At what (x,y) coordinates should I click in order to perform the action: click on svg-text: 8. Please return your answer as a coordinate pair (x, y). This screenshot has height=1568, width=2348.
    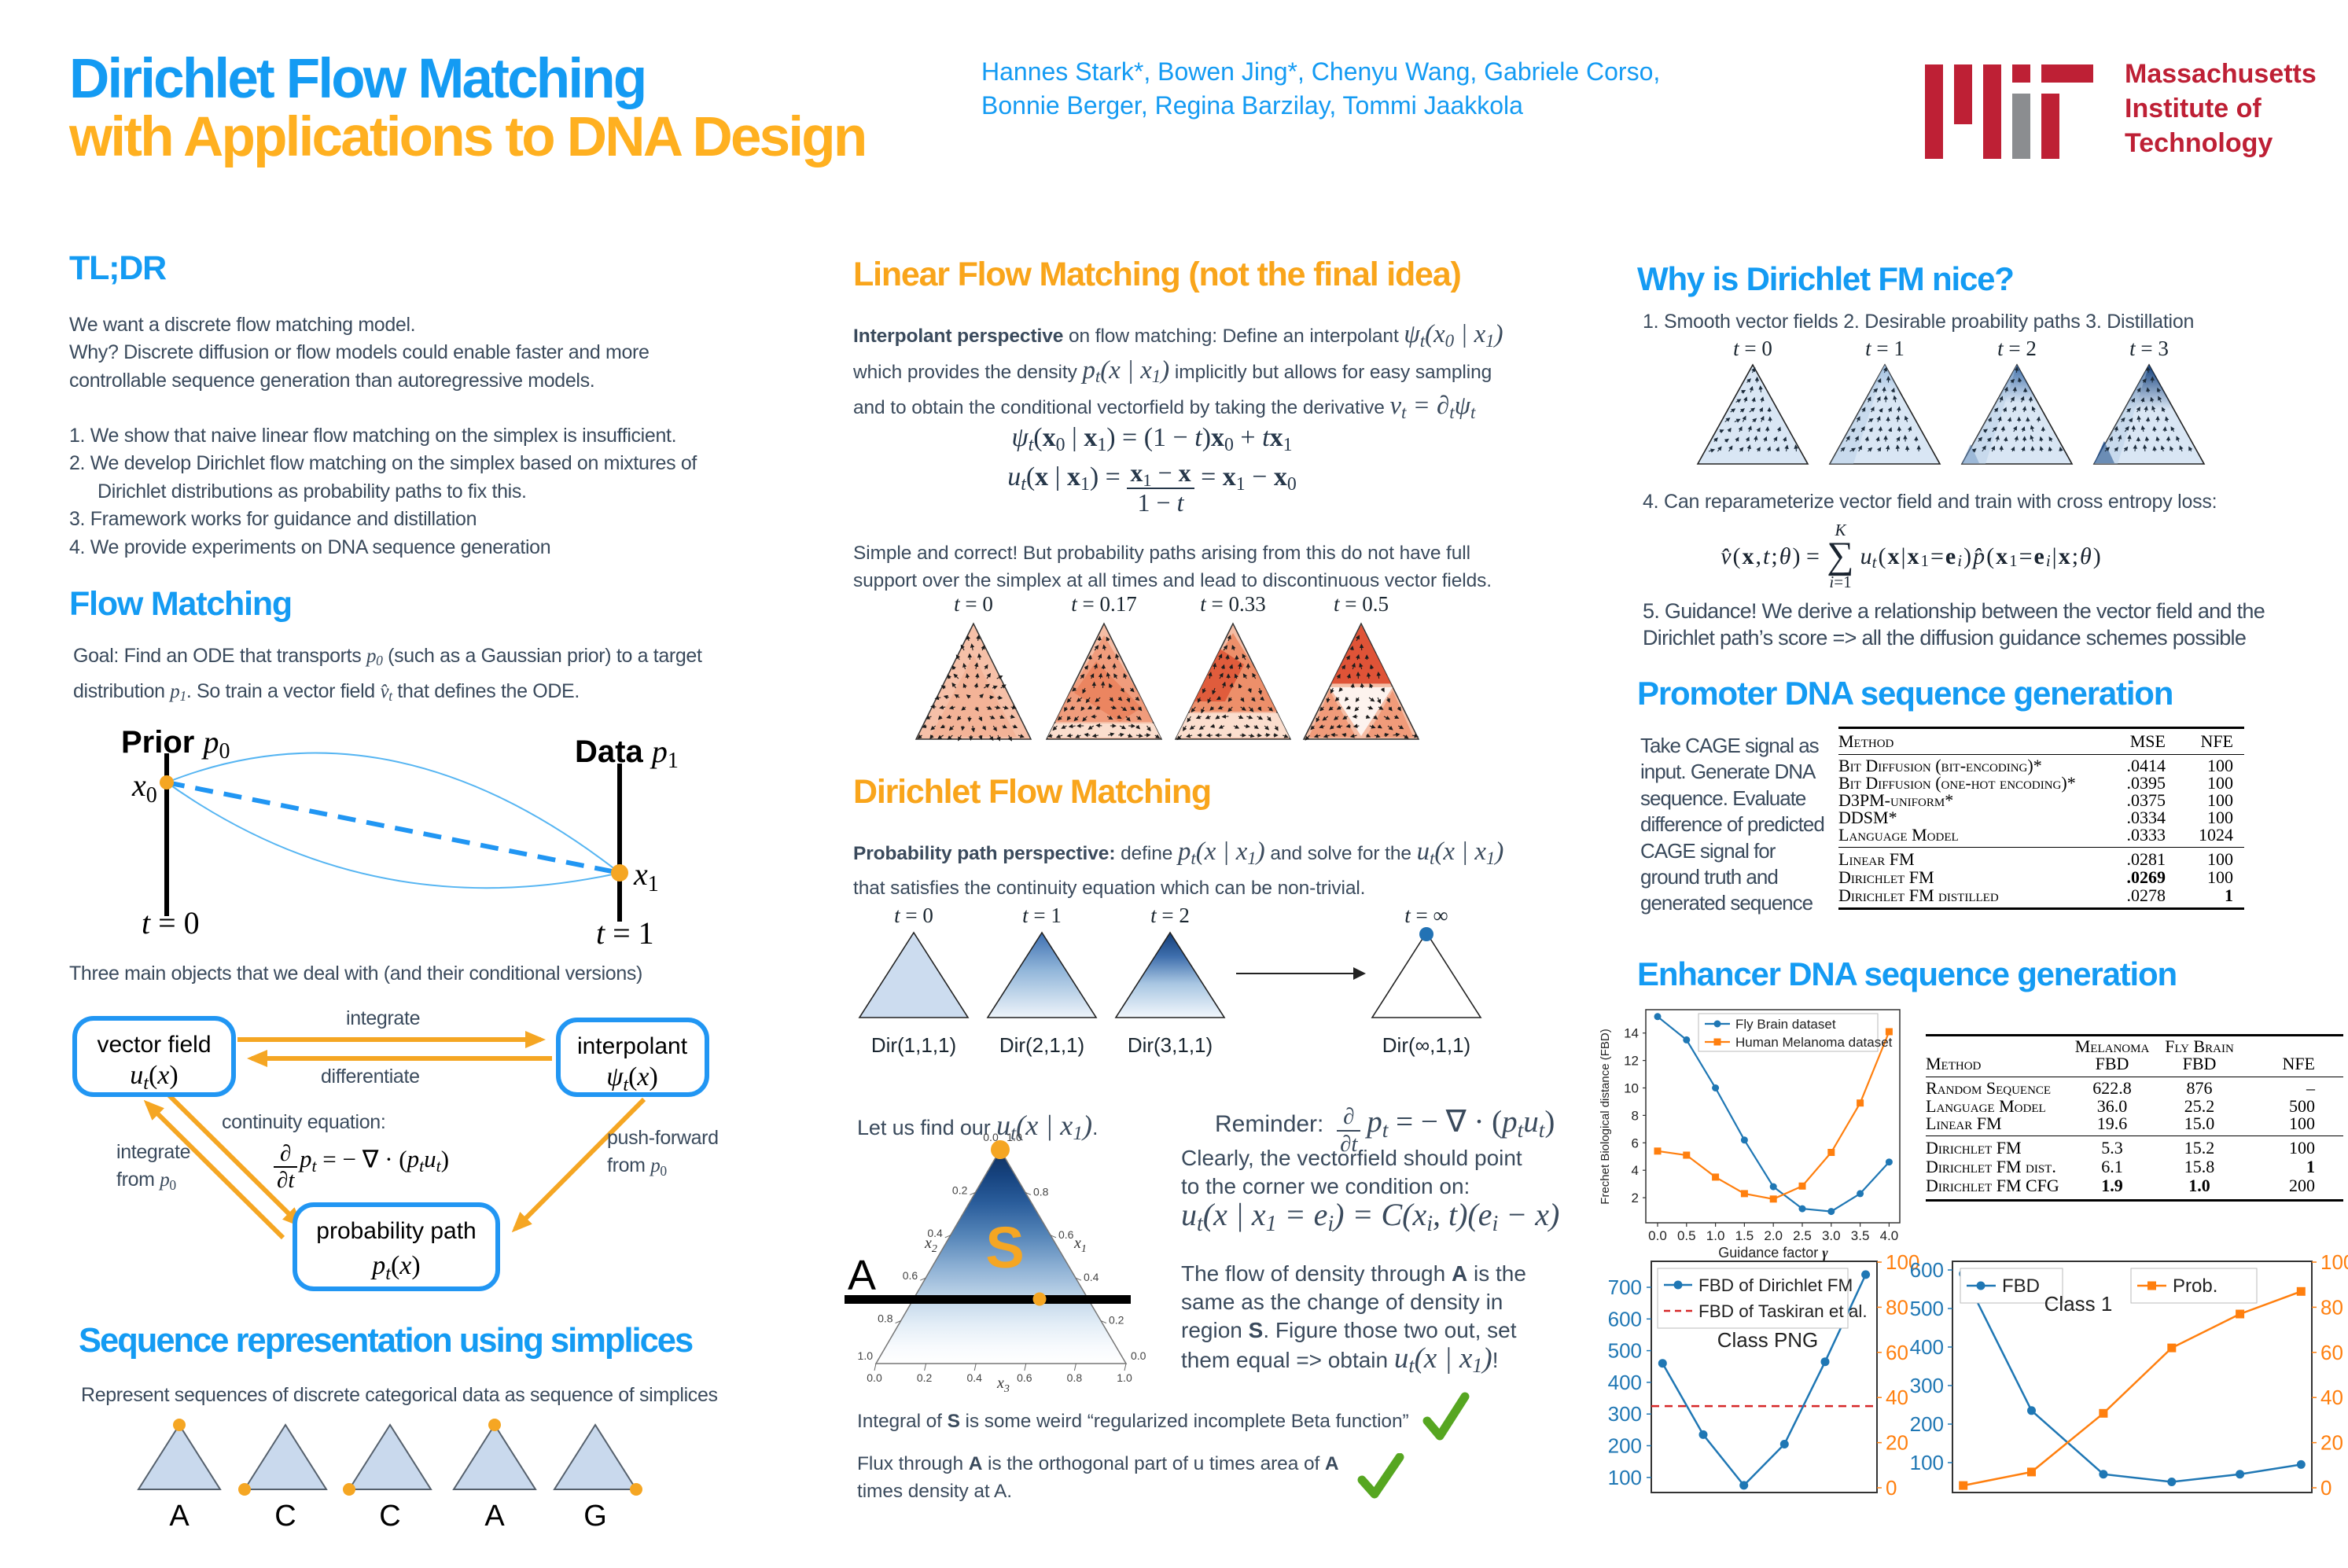
    Looking at the image, I should click on (1635, 1115).